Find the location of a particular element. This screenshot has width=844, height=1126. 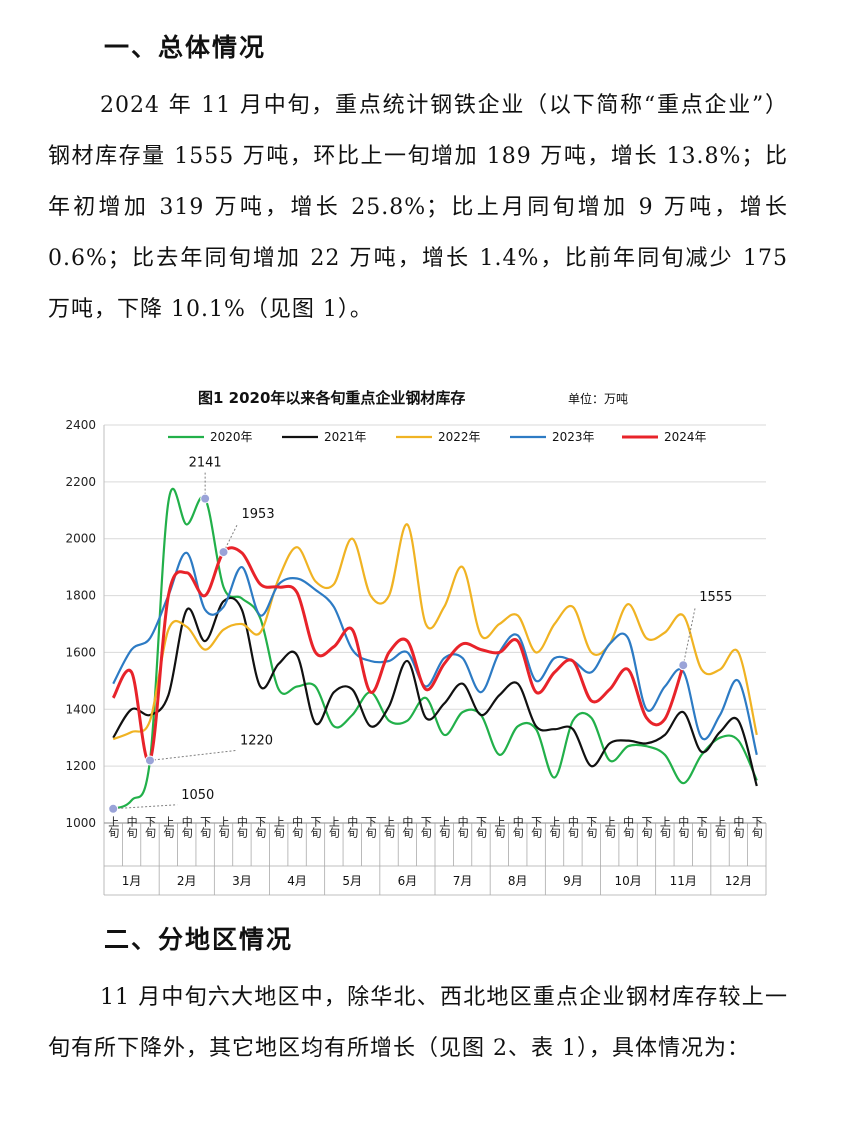

section1-heading: 一、总体情况 is located at coordinates (185, 47).